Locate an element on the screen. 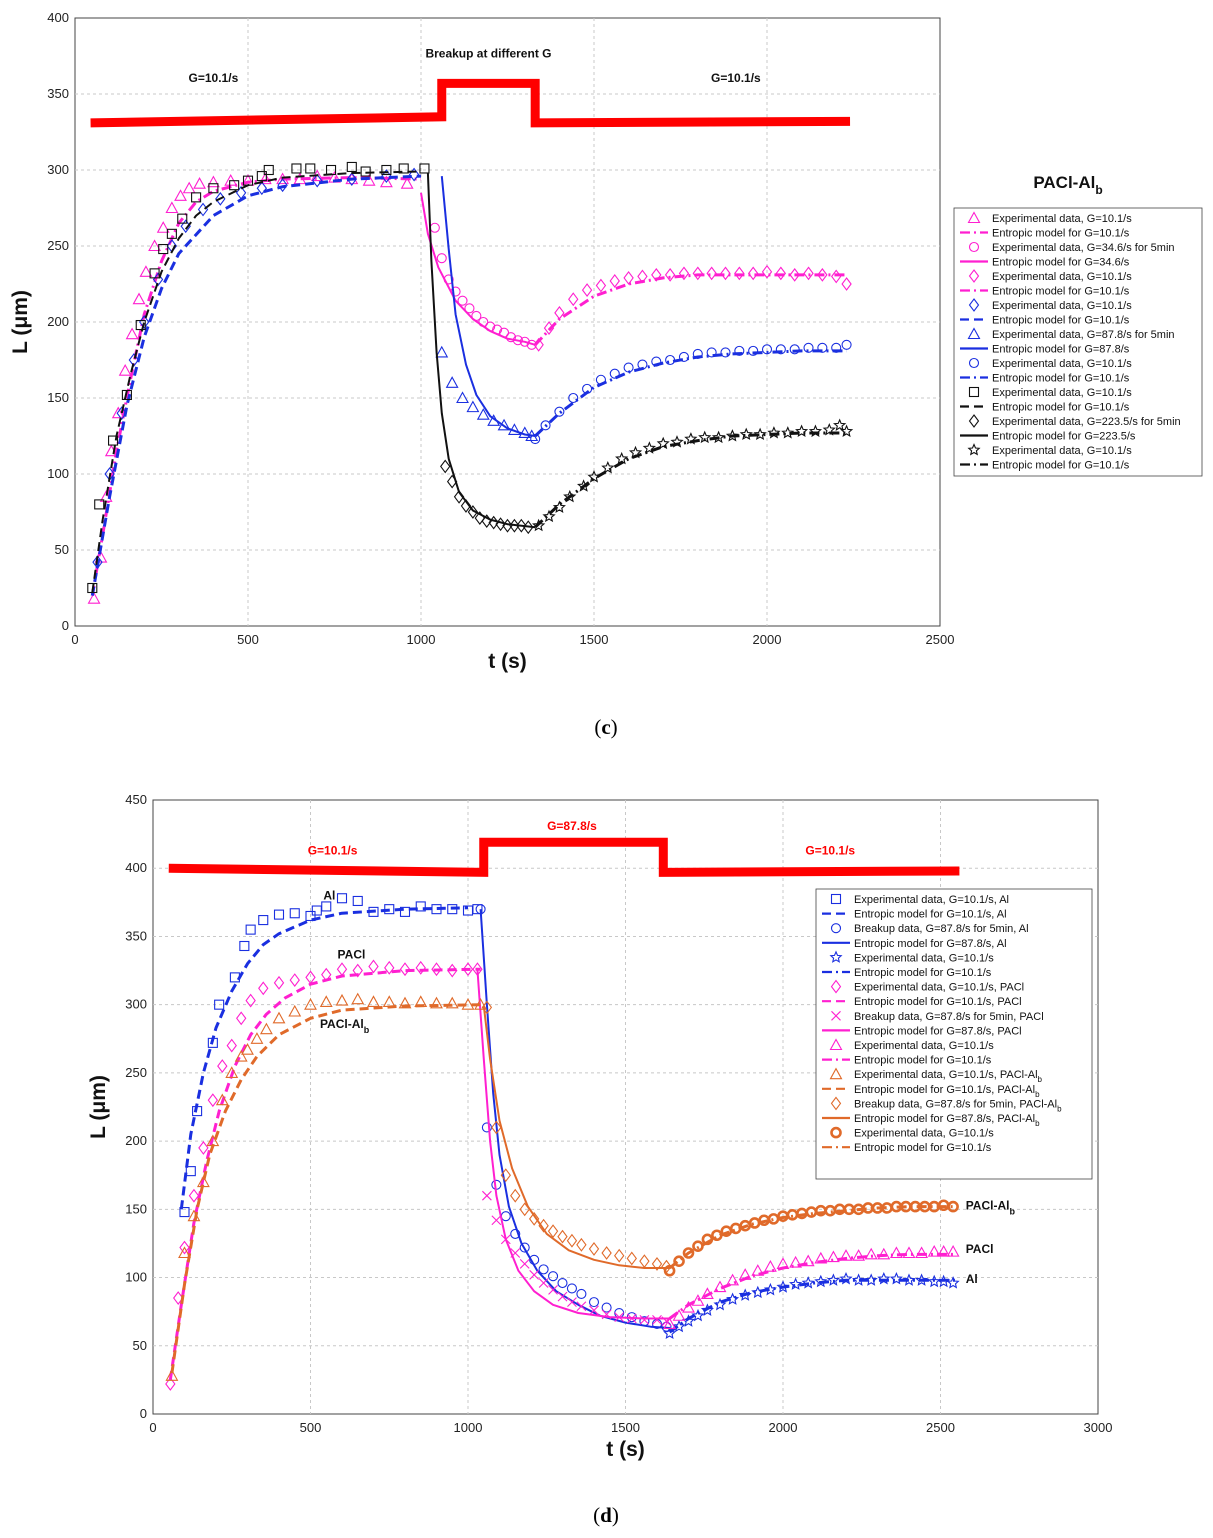 The height and width of the screenshot is (1538, 1213). legend-label: Experimental data, G=10.1/s, PACl-Alb is located at coordinates (948, 1076).